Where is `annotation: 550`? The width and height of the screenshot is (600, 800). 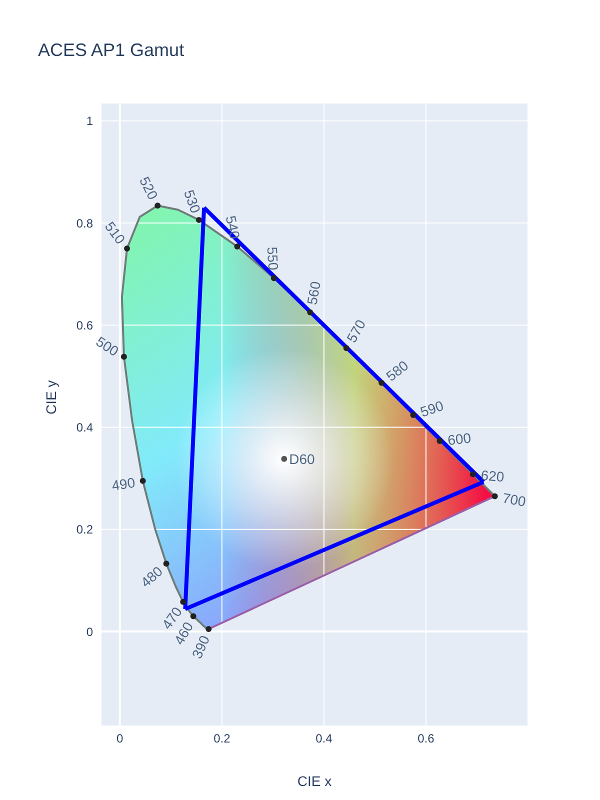 annotation: 550 is located at coordinates (273, 258).